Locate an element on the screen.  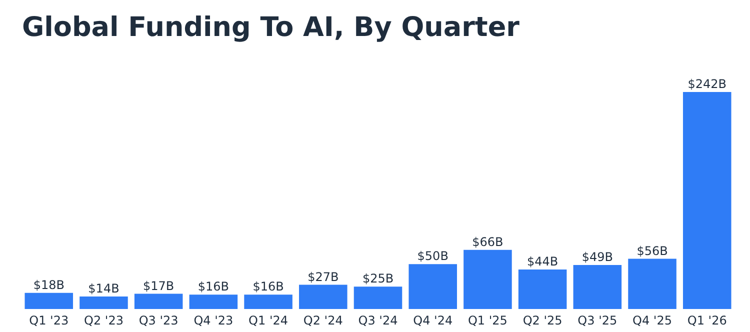
x-tick-label: Q4 '24 is located at coordinates (433, 321).